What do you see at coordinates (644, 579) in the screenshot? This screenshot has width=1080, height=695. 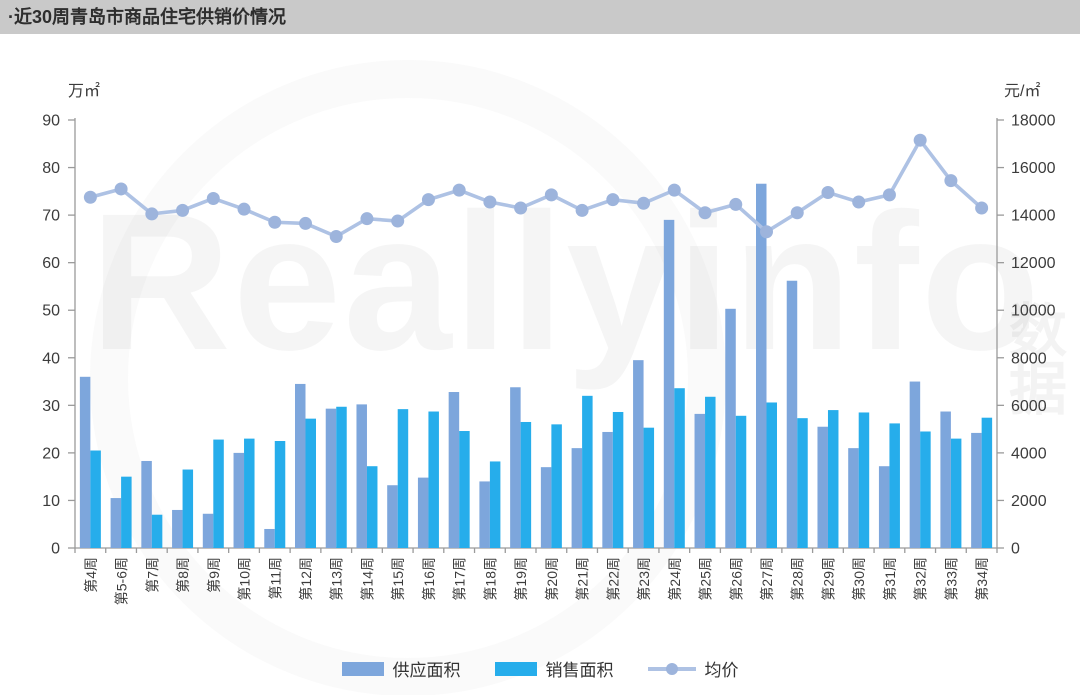 I see `x-tick-label: 第23周` at bounding box center [644, 579].